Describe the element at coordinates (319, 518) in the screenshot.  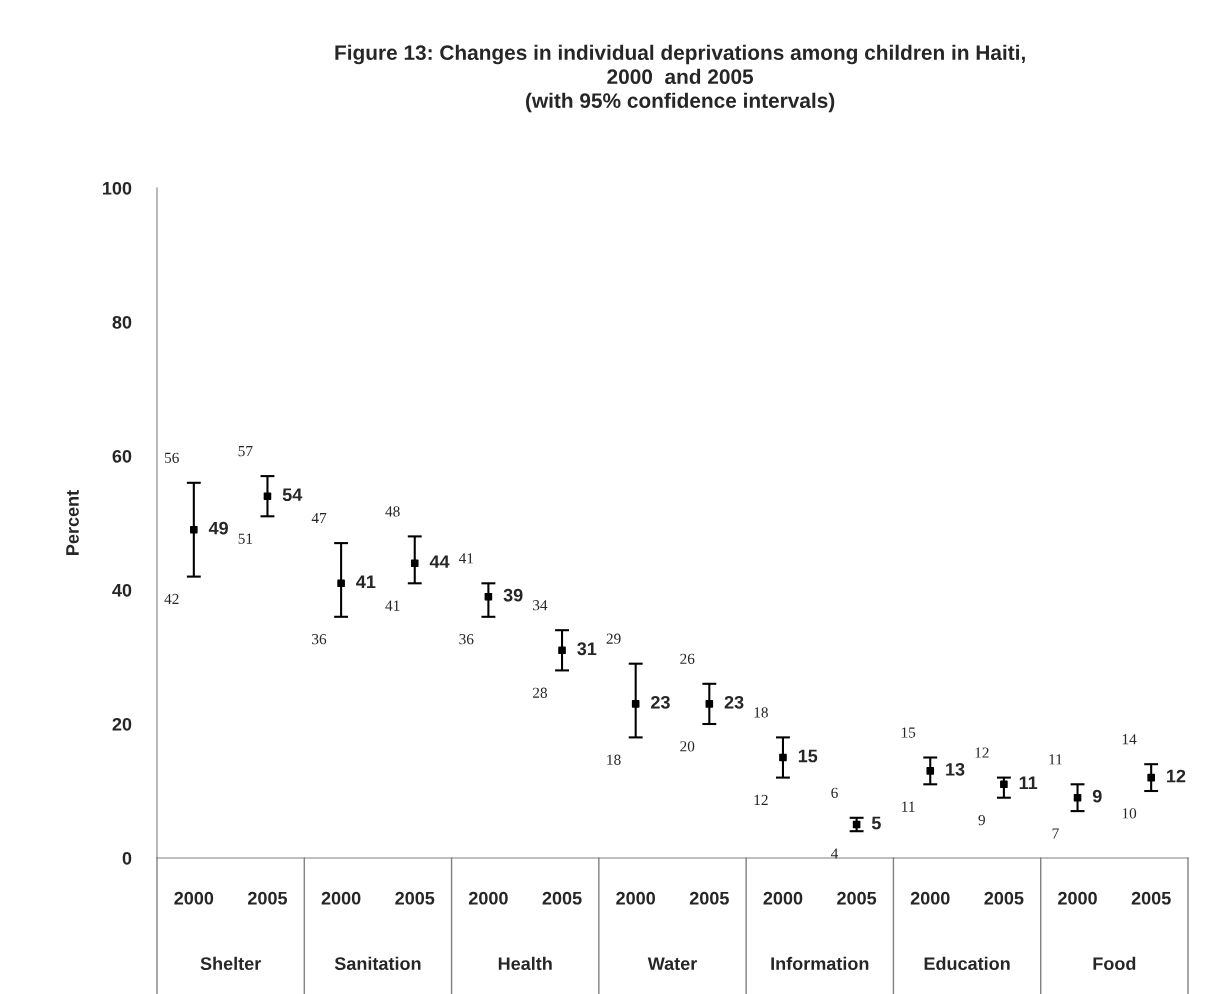
I see `annotation: 47` at that location.